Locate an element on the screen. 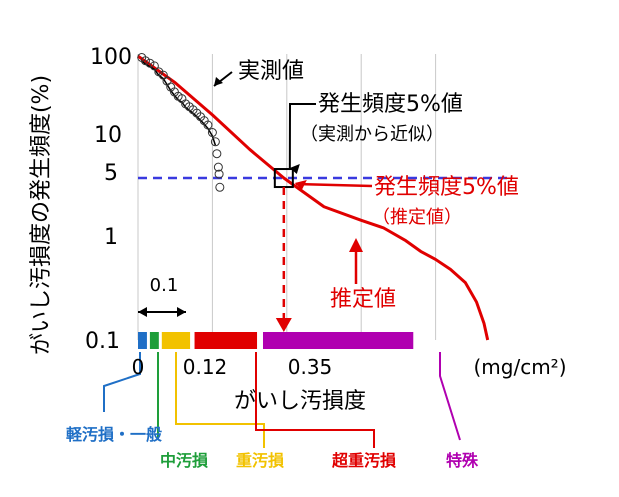 The width and height of the screenshot is (619, 497). category-bars is located at coordinates (282, 390).